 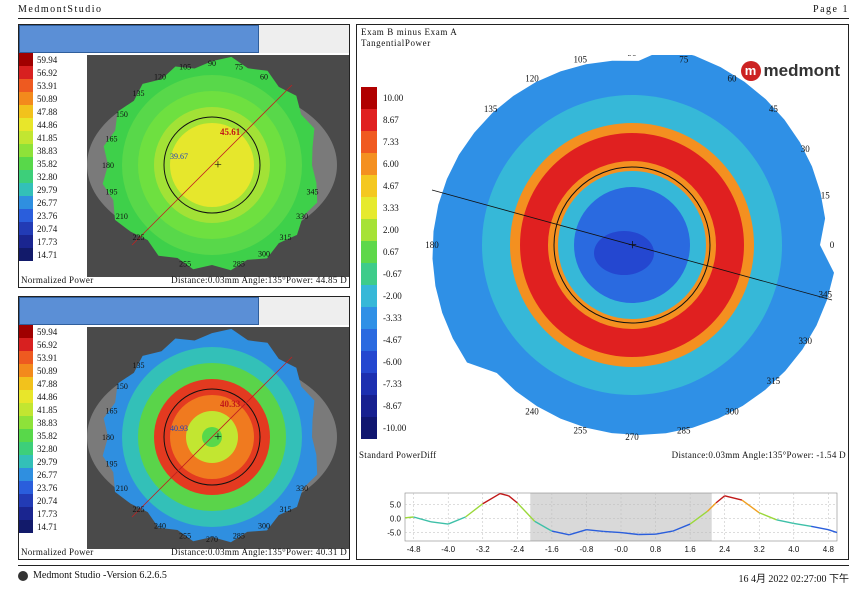 I want to click on legend-entry: 17.73, so click(x=54, y=513).